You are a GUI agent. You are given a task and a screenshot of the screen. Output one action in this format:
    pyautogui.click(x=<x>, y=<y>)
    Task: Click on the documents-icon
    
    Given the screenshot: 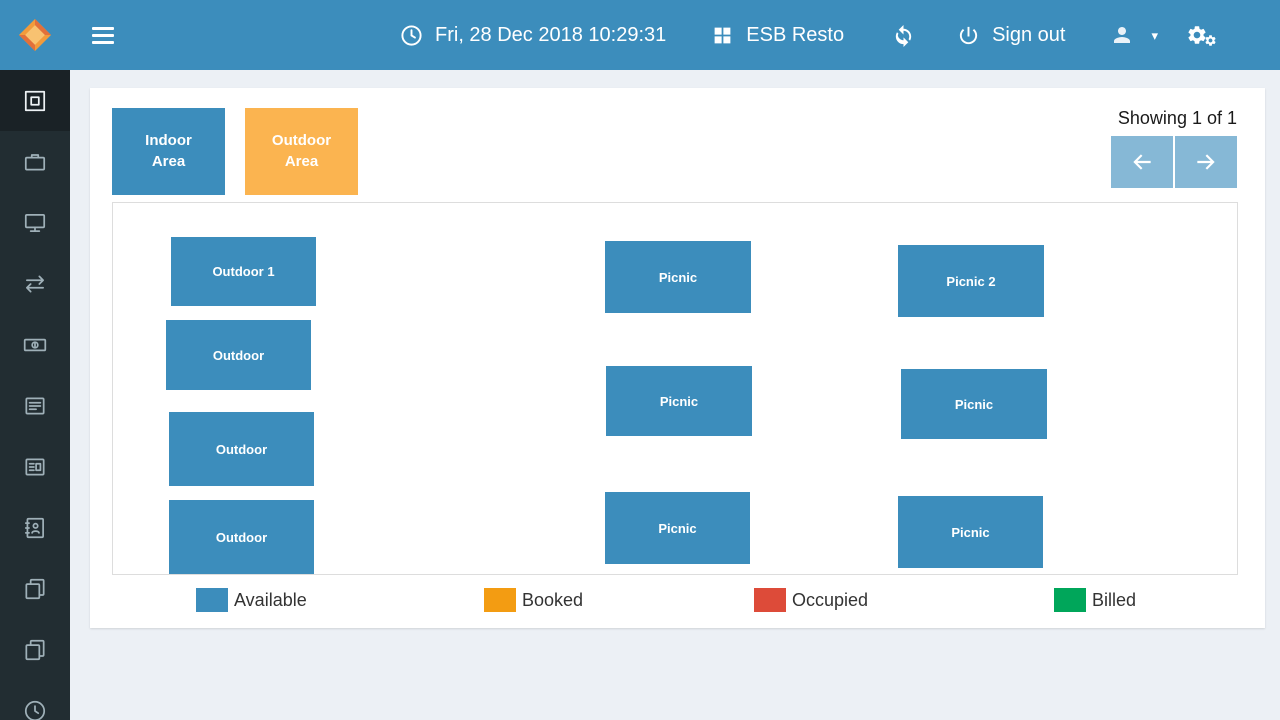 What is the action you would take?
    pyautogui.click(x=35, y=649)
    